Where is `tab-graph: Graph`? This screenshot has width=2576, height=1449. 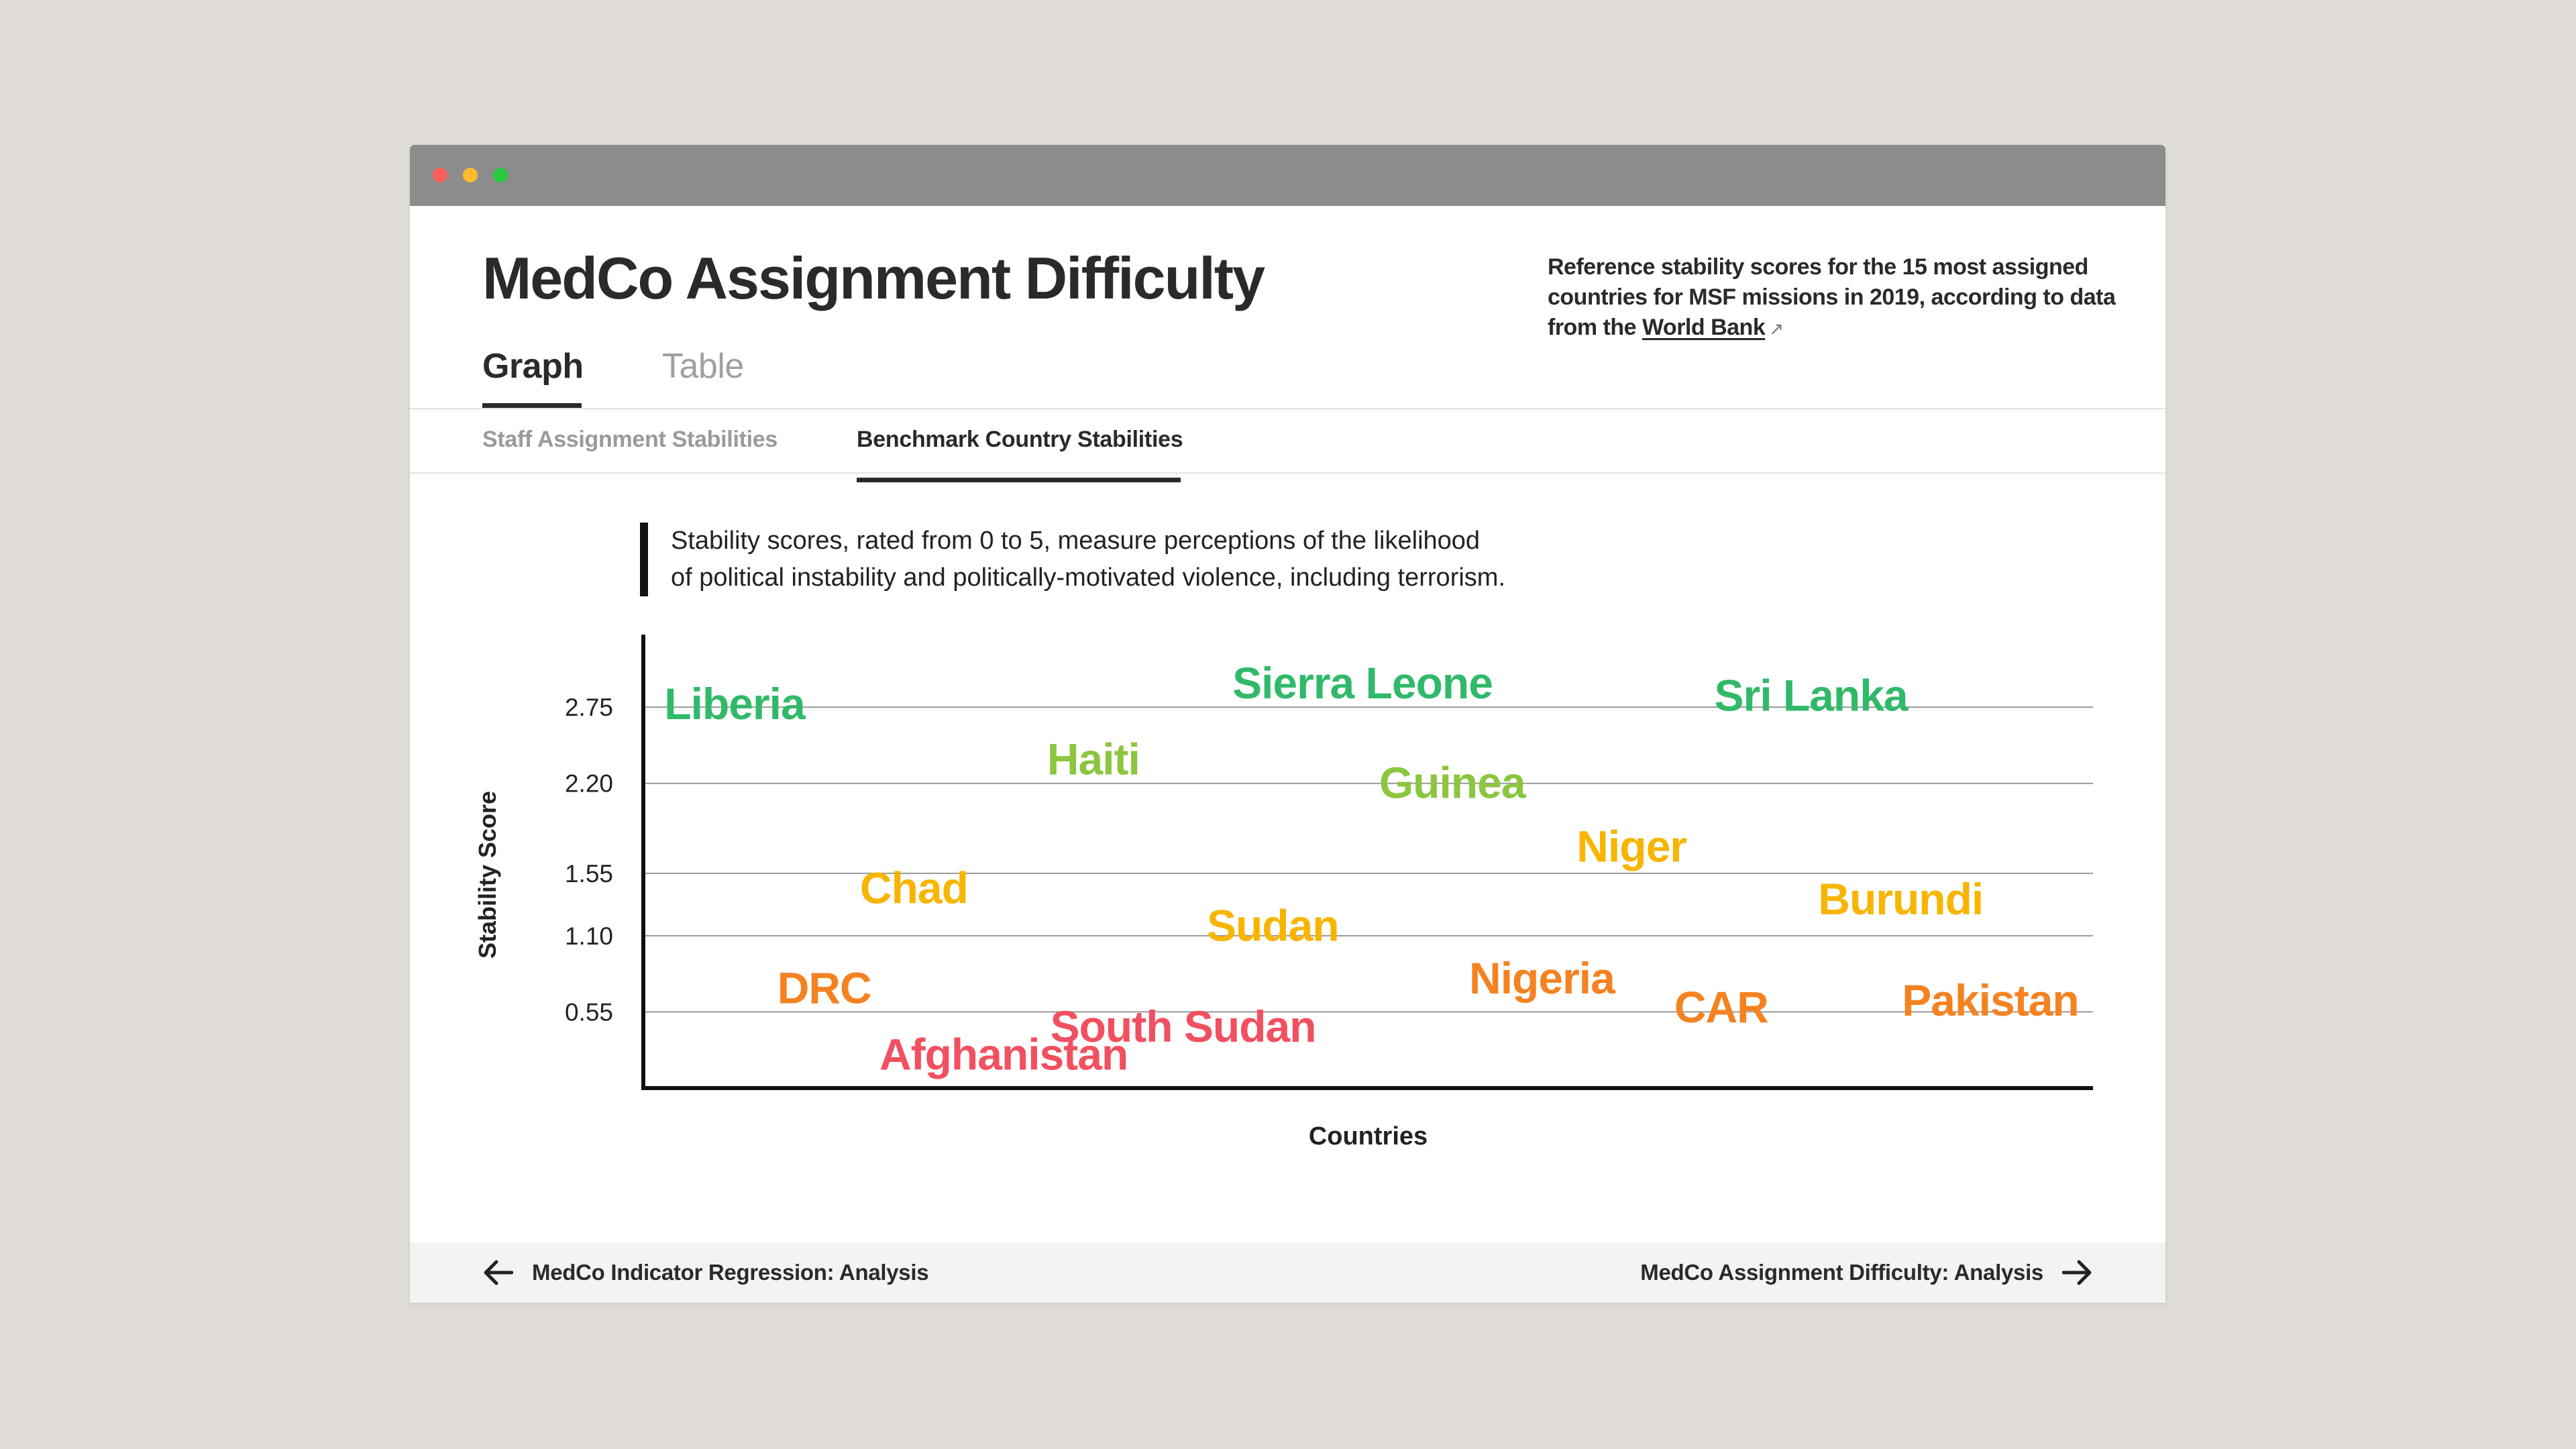 tab-graph: Graph is located at coordinates (533, 366).